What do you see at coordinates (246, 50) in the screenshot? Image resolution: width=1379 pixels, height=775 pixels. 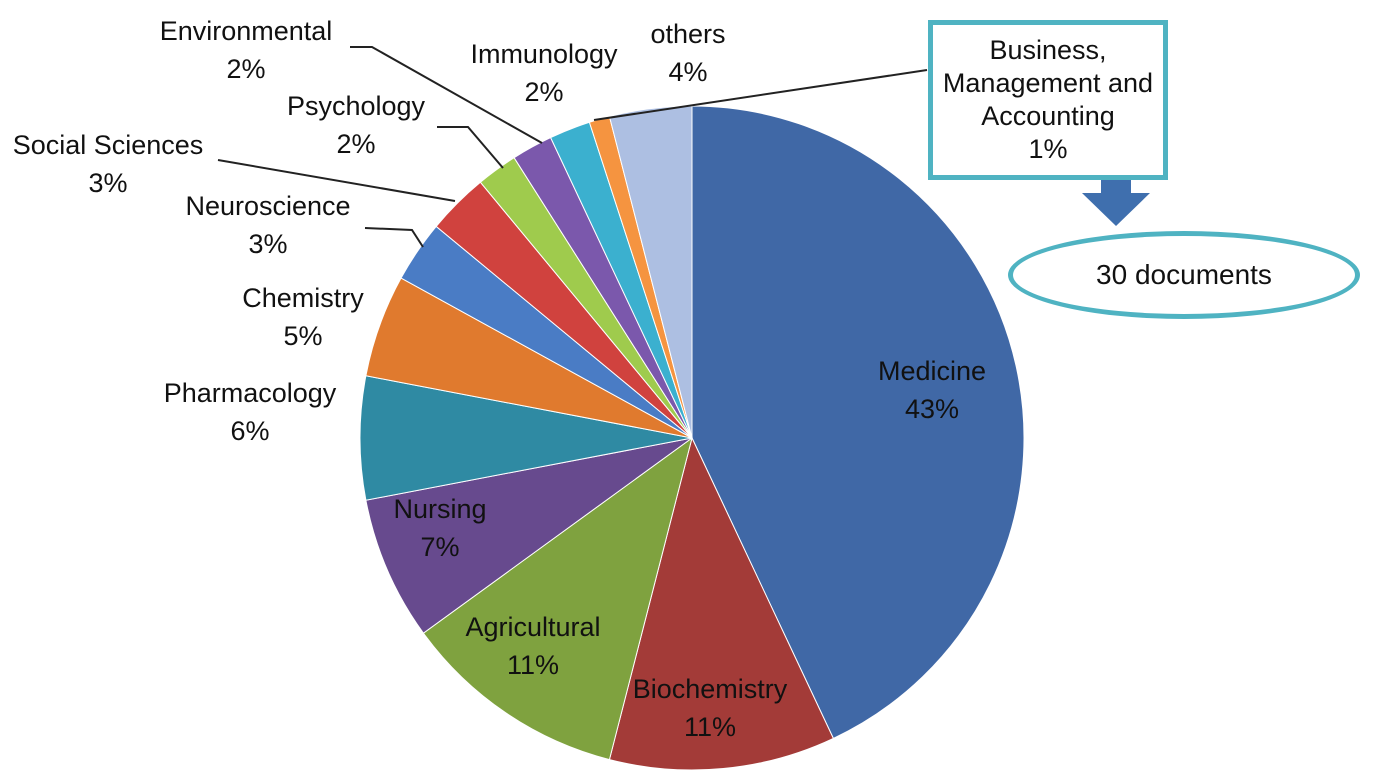 I see `slice-label-environmental: Environmental 2%` at bounding box center [246, 50].